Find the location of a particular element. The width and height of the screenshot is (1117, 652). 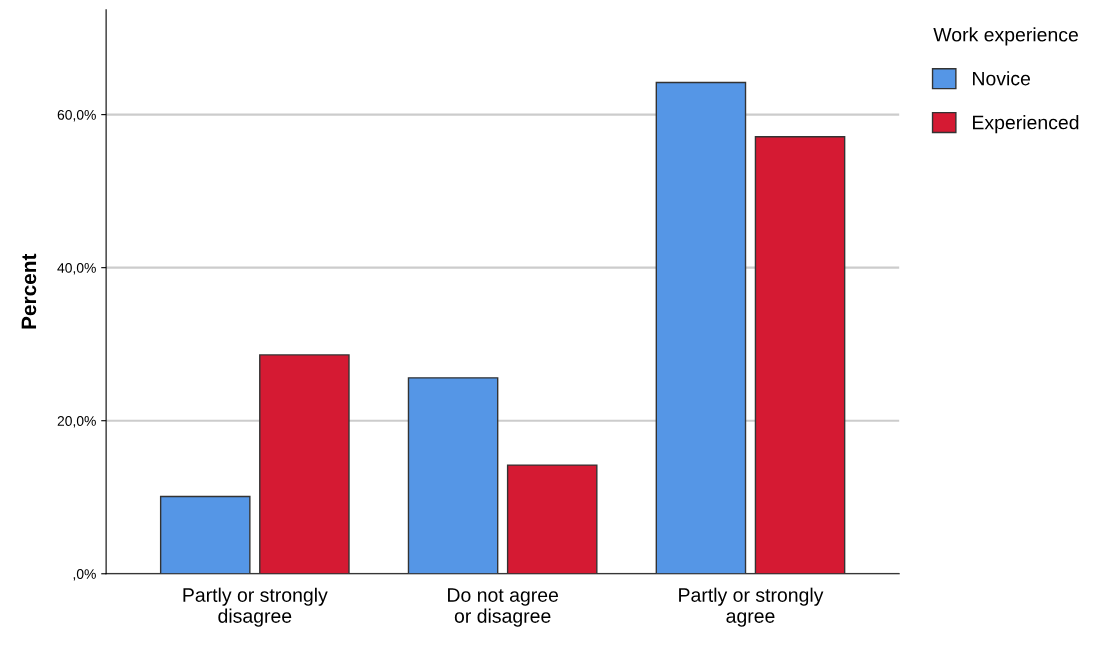

y-tick-label: ,0% is located at coordinates (84, 575).